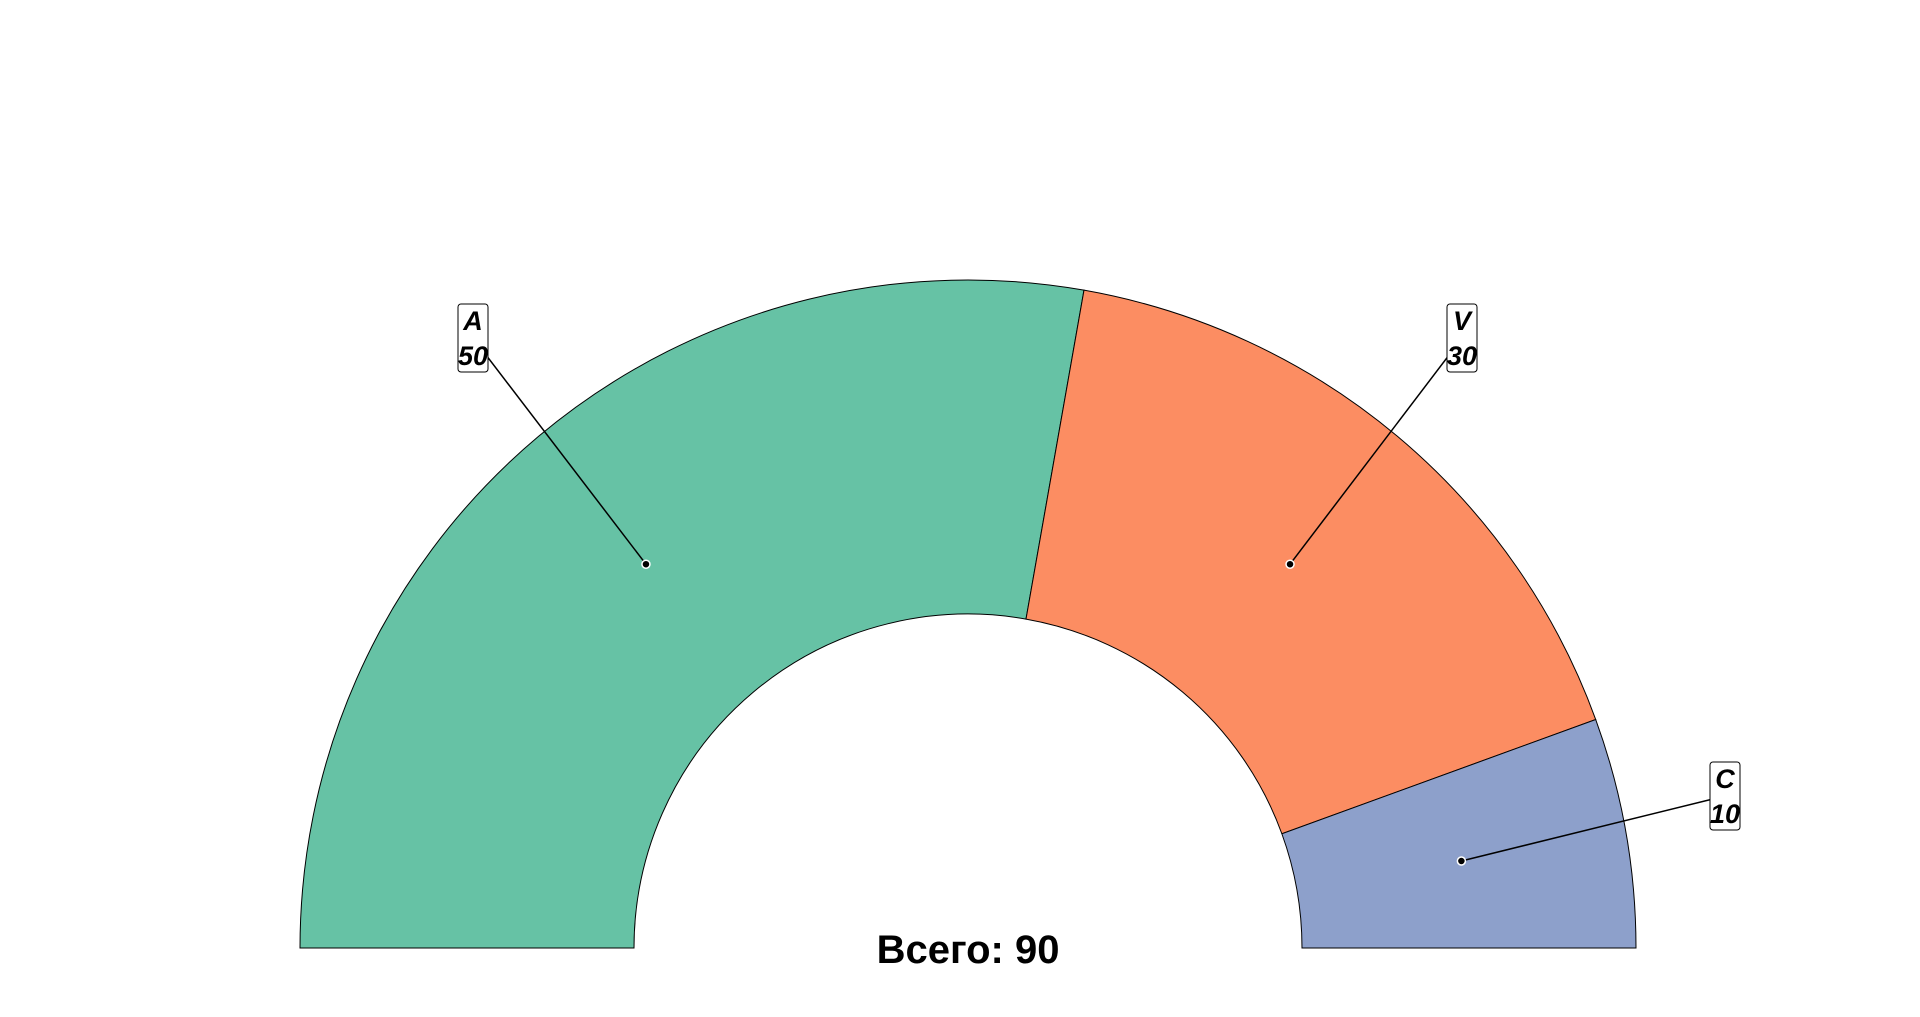 The image size is (1920, 1017). What do you see at coordinates (646, 564) in the screenshot?
I see `anchor-dot-a` at bounding box center [646, 564].